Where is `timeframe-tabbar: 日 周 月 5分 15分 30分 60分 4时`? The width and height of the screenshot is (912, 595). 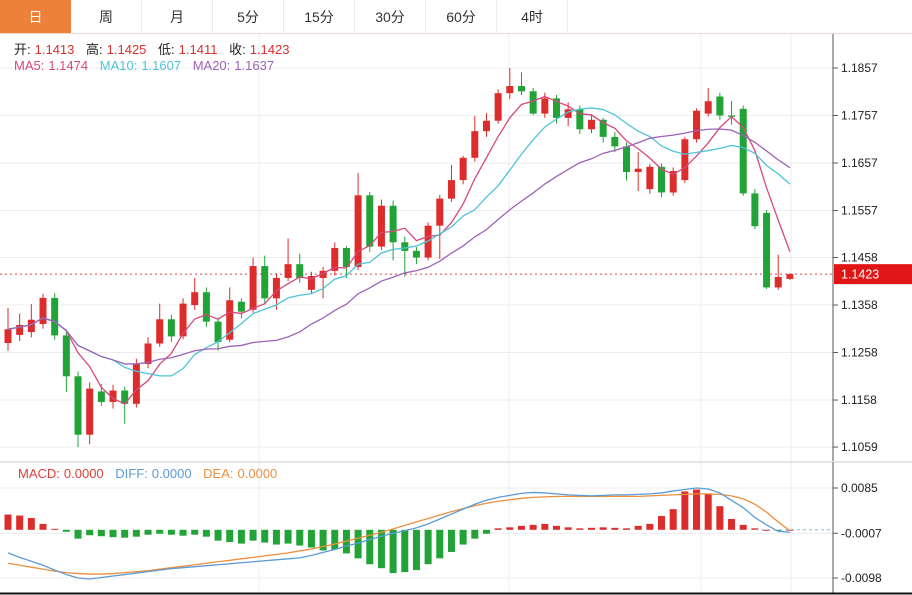 timeframe-tabbar: 日 周 月 5分 15分 30分 60分 4时 is located at coordinates (456, 17).